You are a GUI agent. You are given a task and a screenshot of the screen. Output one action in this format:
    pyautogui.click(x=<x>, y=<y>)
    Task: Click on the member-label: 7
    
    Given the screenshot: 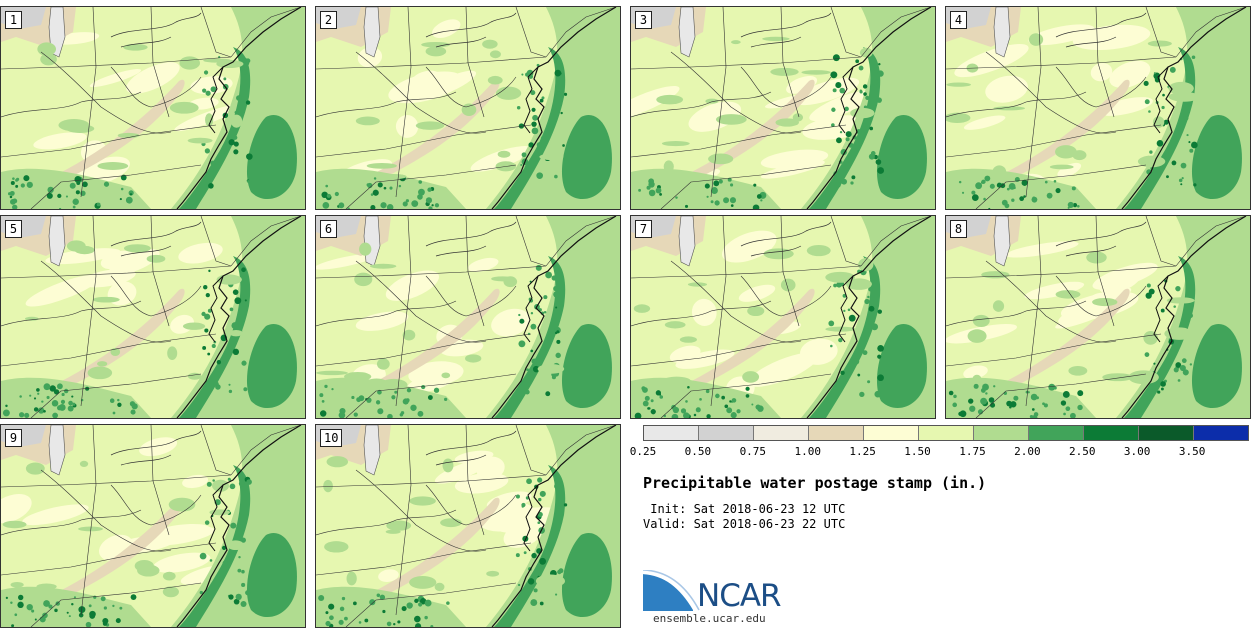 What is the action you would take?
    pyautogui.click(x=643, y=229)
    